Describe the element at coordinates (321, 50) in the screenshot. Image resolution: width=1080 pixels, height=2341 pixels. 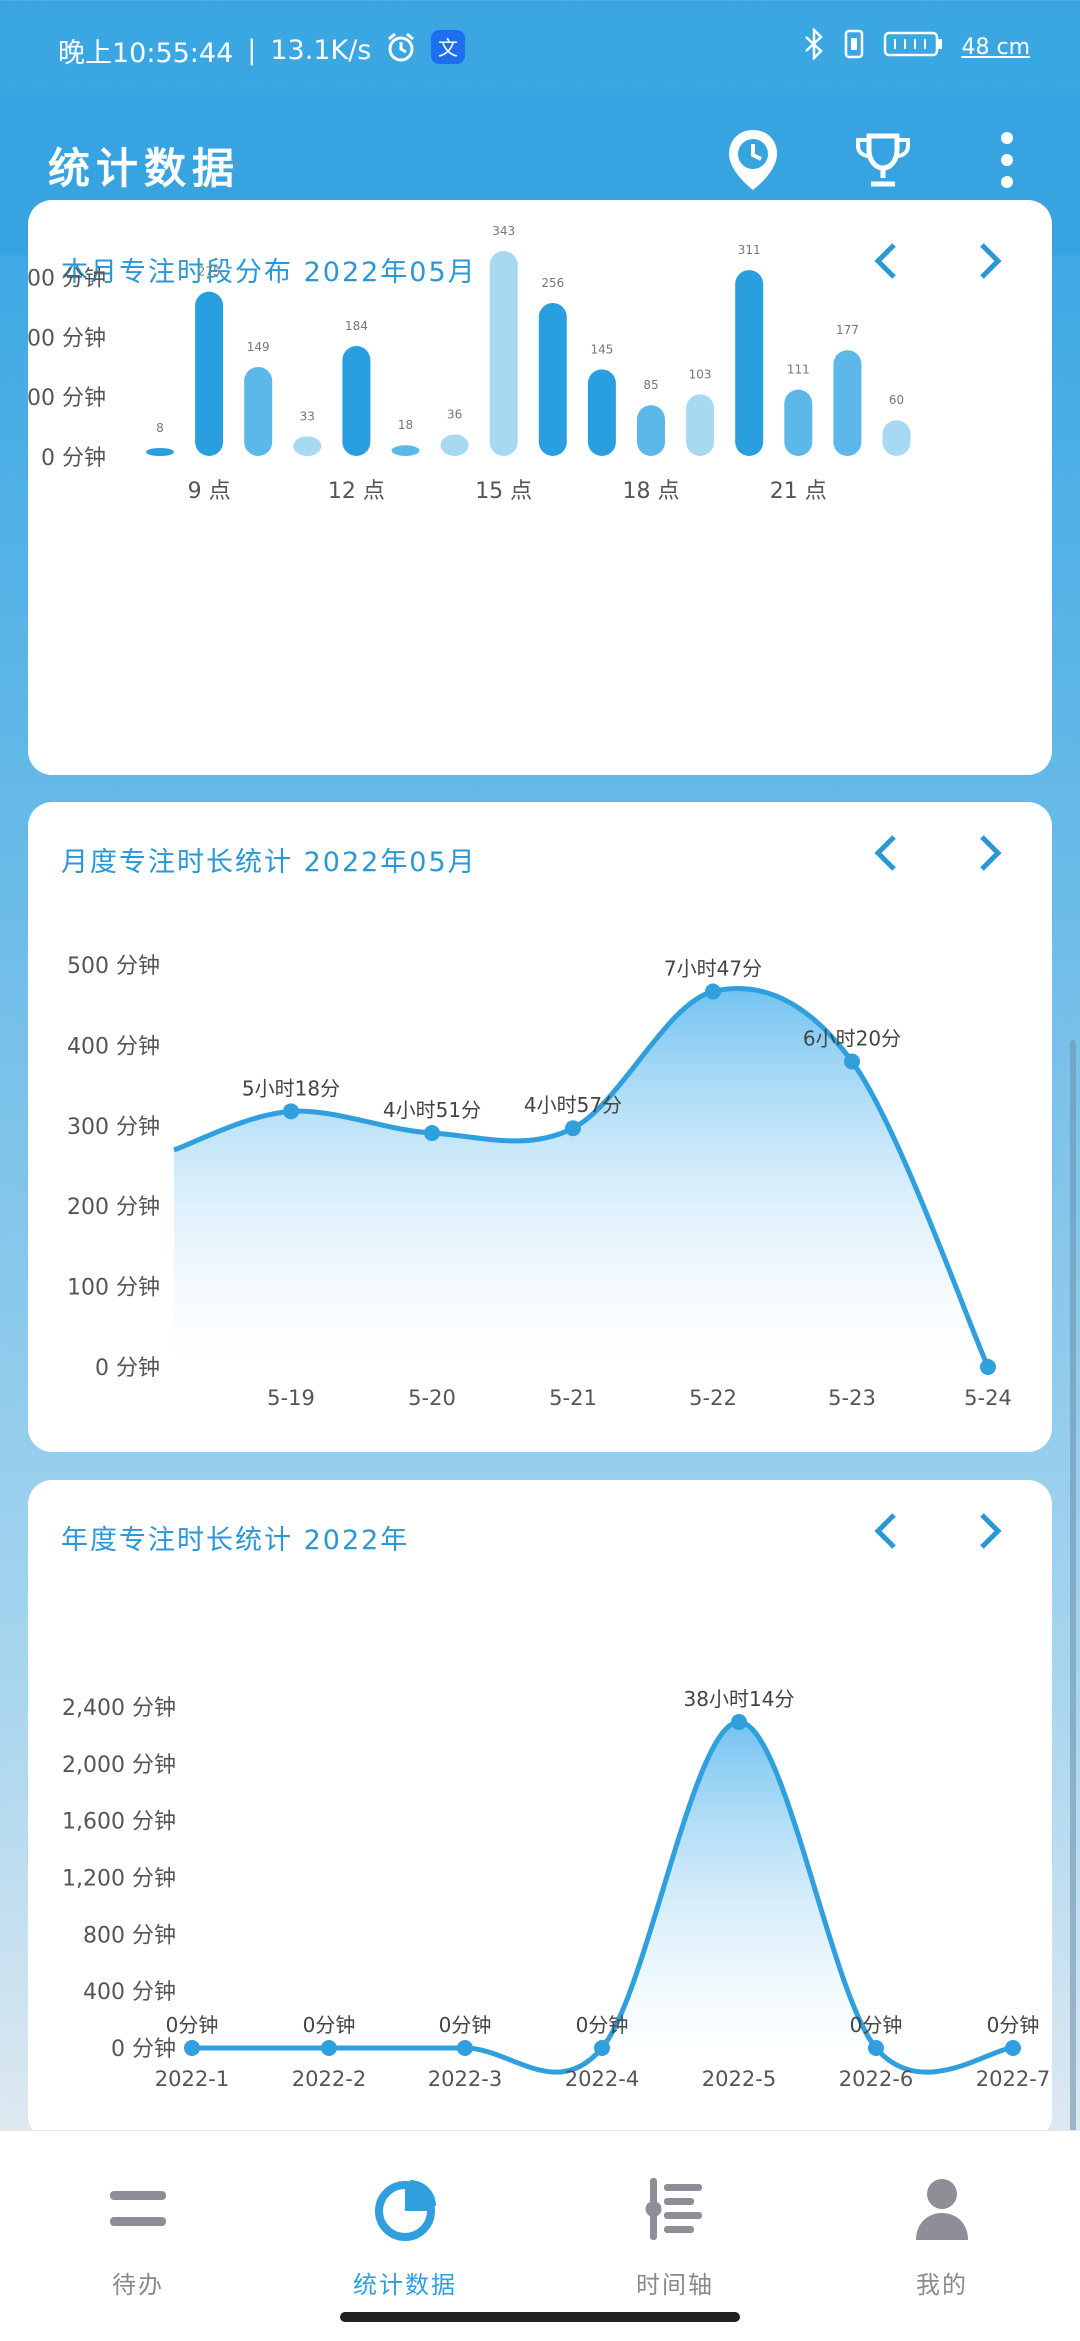
I see `network-speed: 13.1K/s` at that location.